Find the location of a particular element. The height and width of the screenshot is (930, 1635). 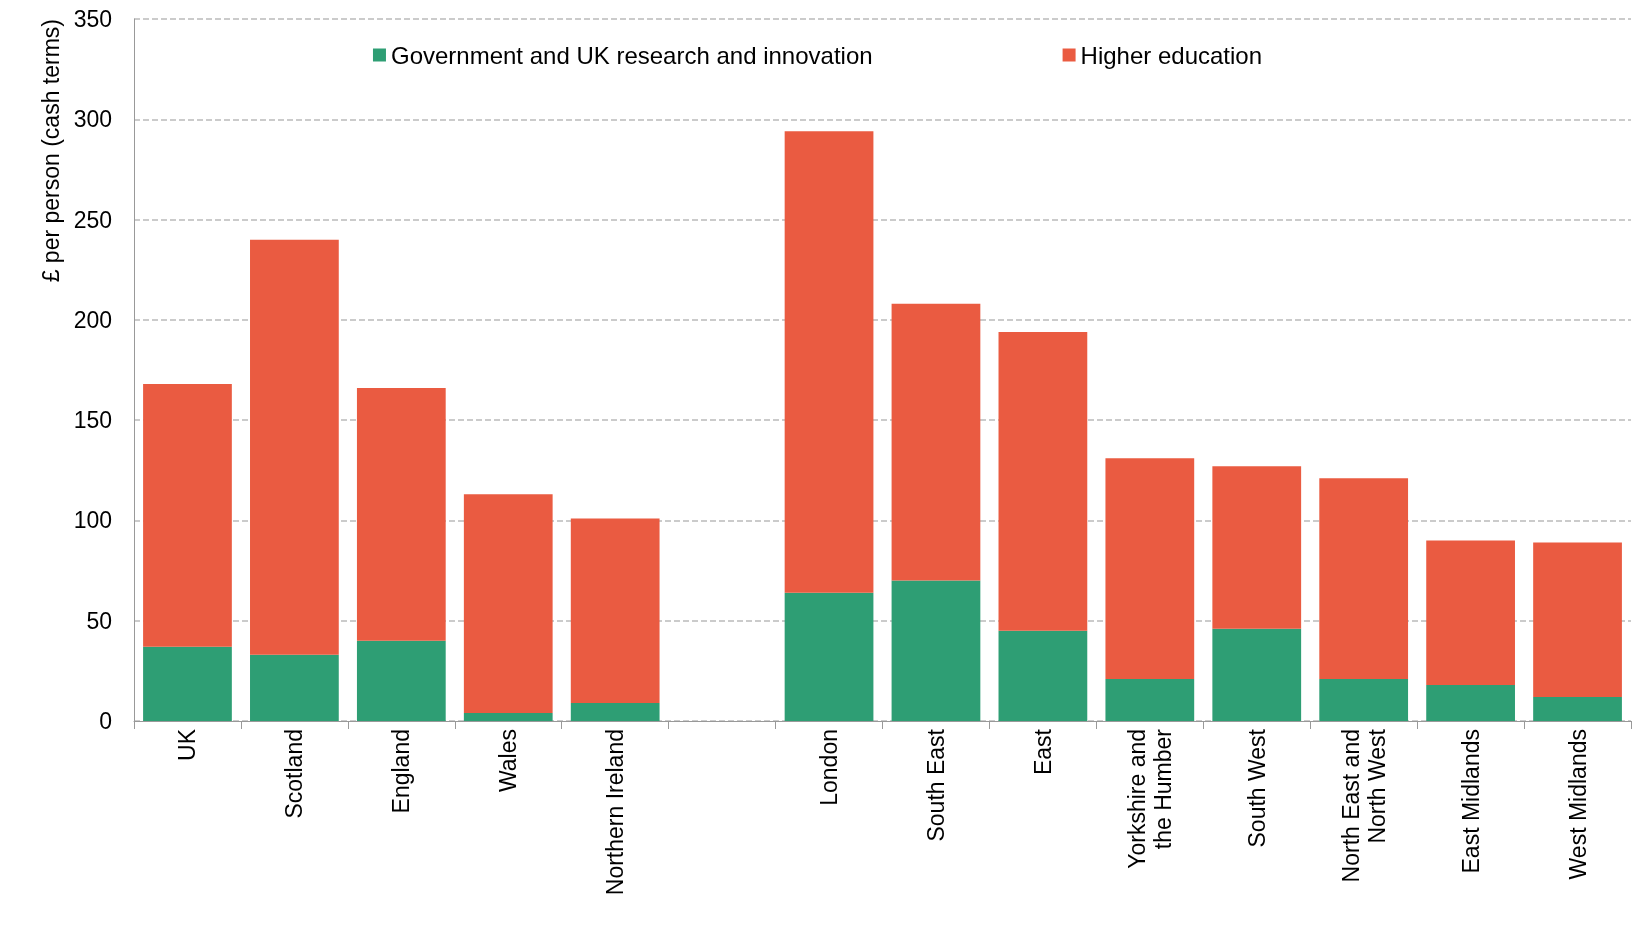

x-tick-label: Yorkshire and the Humber is located at coordinates (1149, 798).